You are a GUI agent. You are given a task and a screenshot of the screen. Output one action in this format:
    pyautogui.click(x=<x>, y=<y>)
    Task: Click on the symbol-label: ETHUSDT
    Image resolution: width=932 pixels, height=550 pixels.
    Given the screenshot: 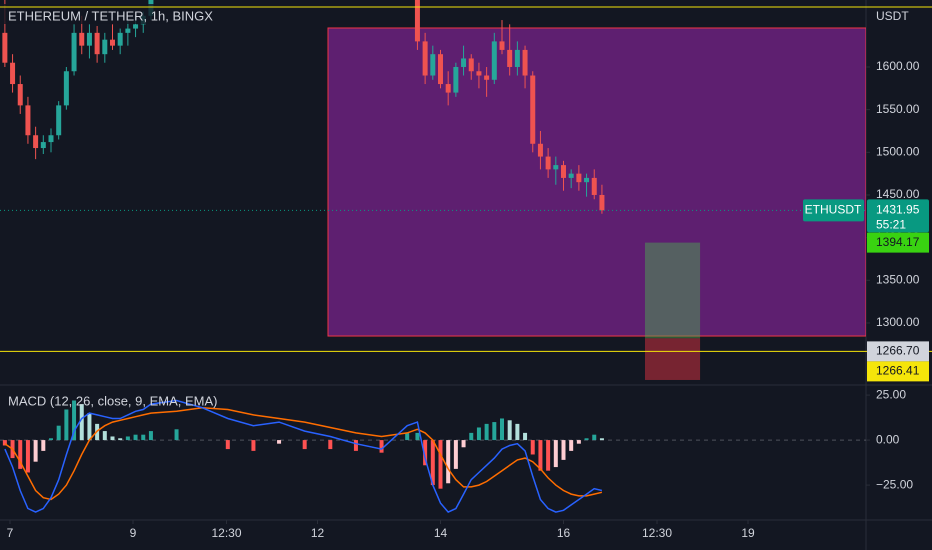 What is the action you would take?
    pyautogui.click(x=833, y=210)
    